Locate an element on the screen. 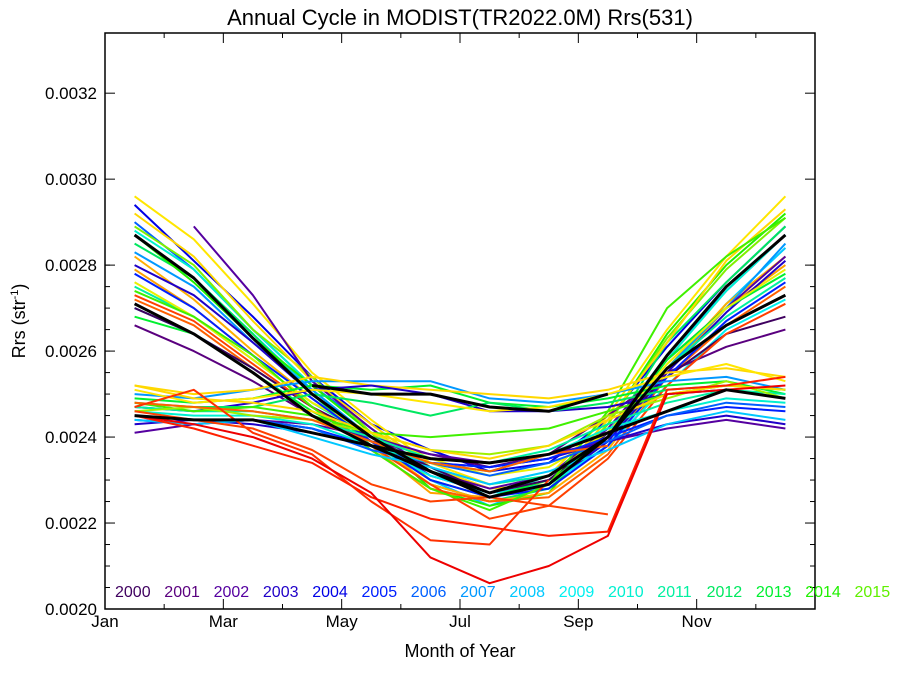 The image size is (900, 675). legend-year-2000: 2000 is located at coordinates (133, 592).